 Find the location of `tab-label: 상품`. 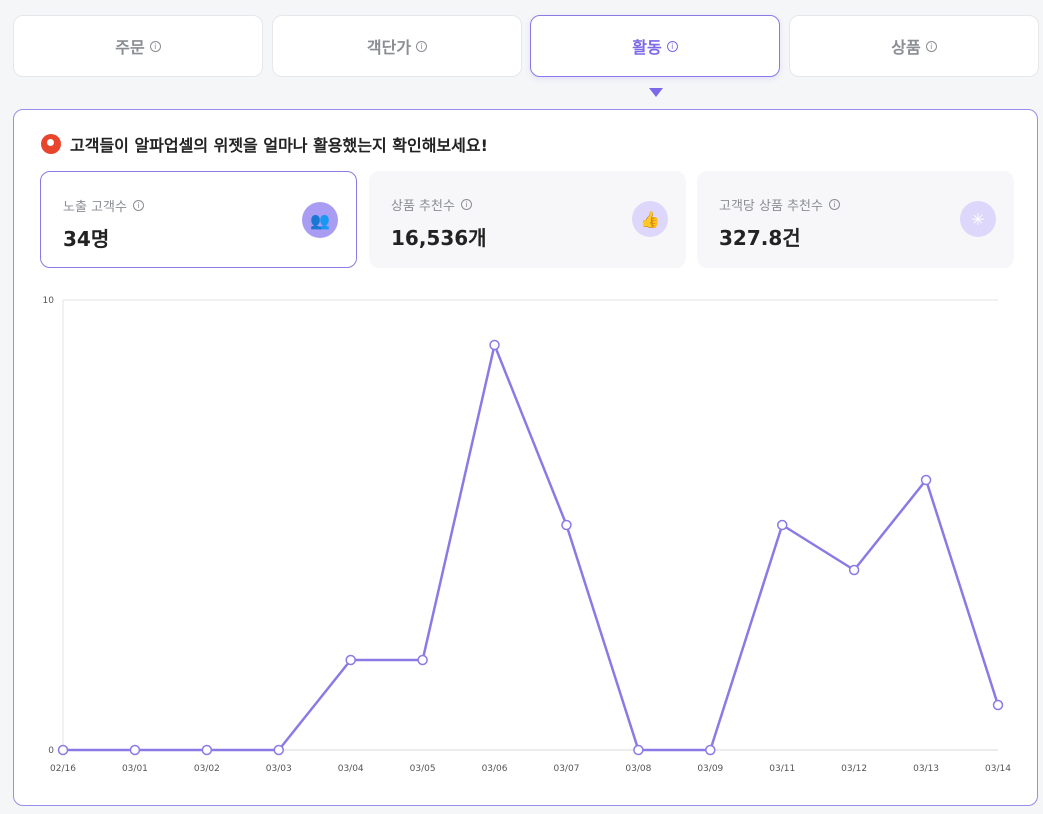

tab-label: 상품 is located at coordinates (906, 47).